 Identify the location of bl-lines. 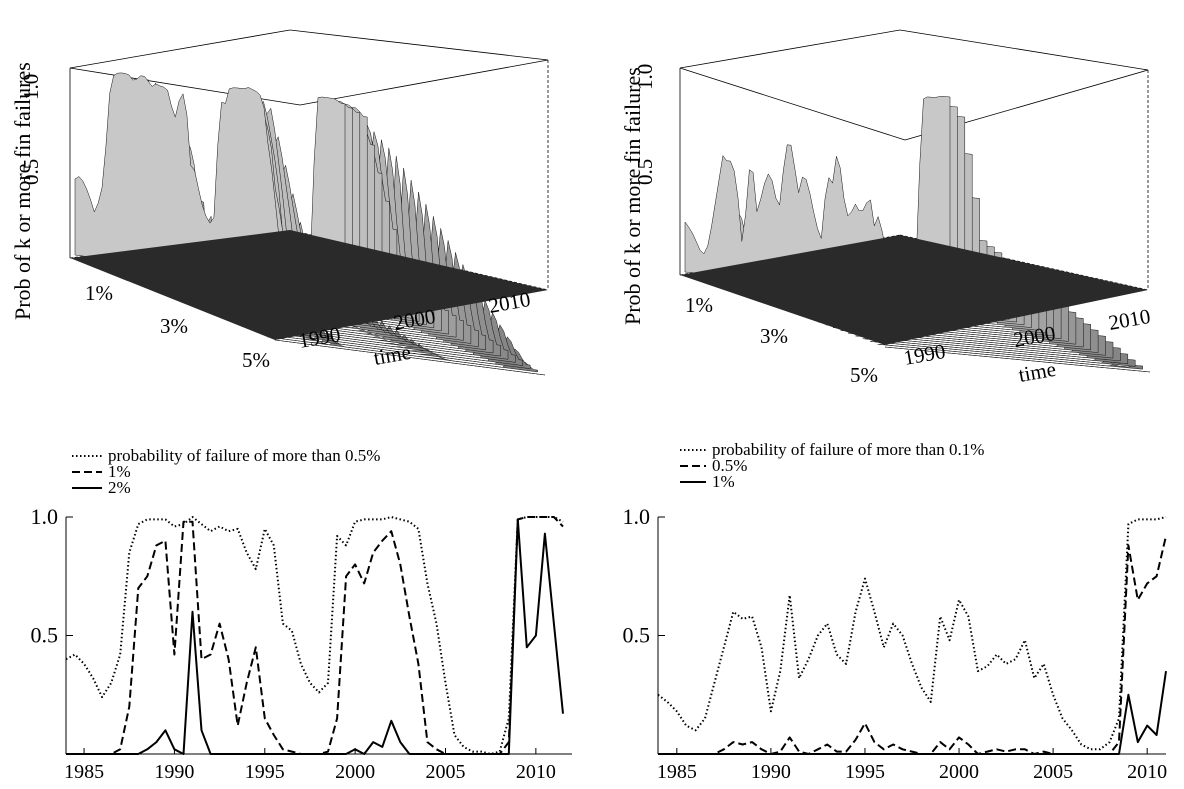
(314, 635).